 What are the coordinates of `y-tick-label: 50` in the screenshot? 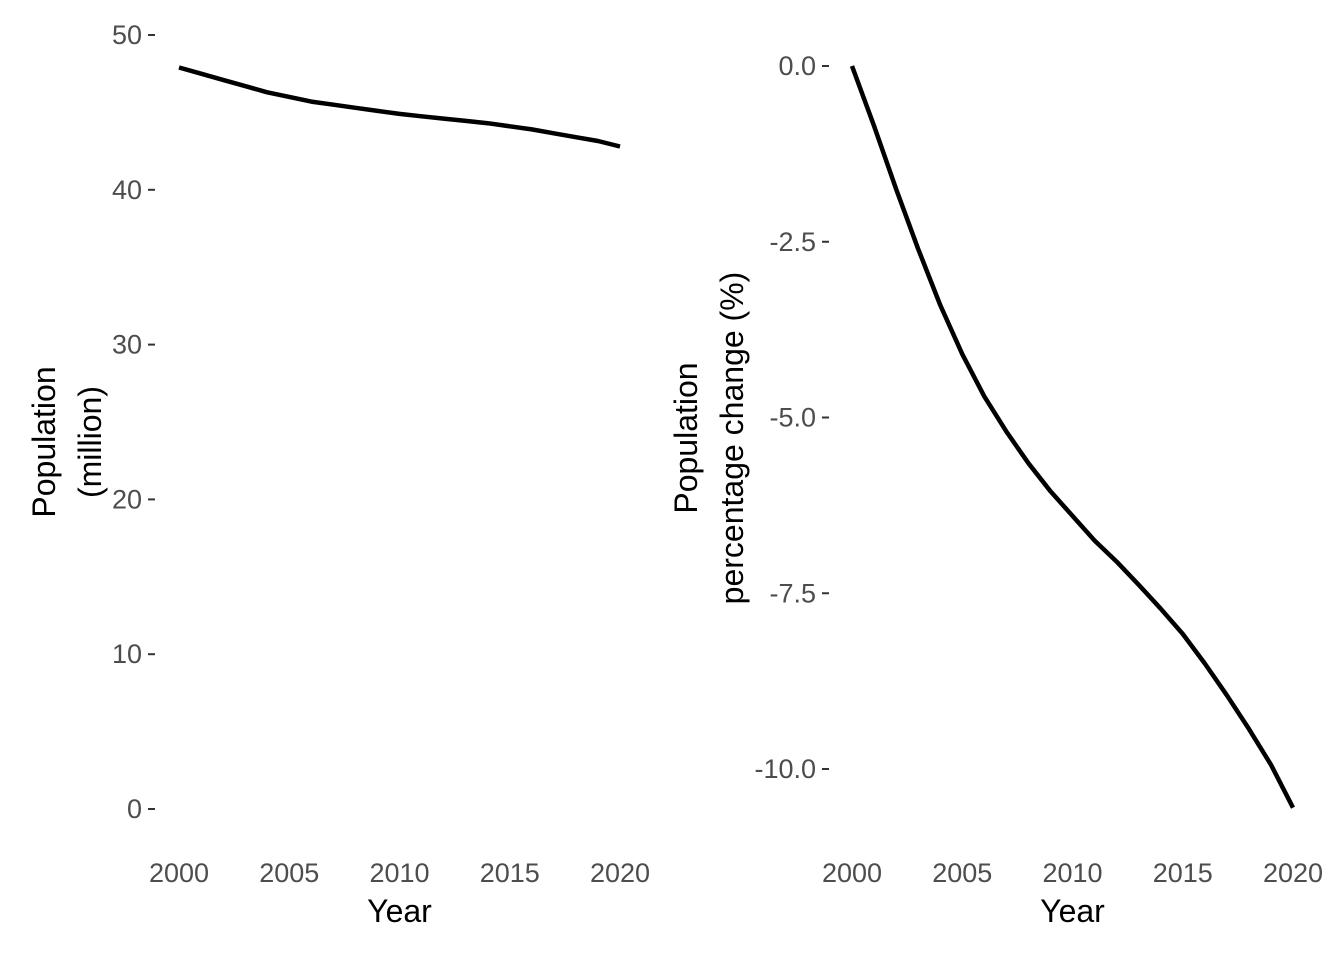 It's located at (127, 35).